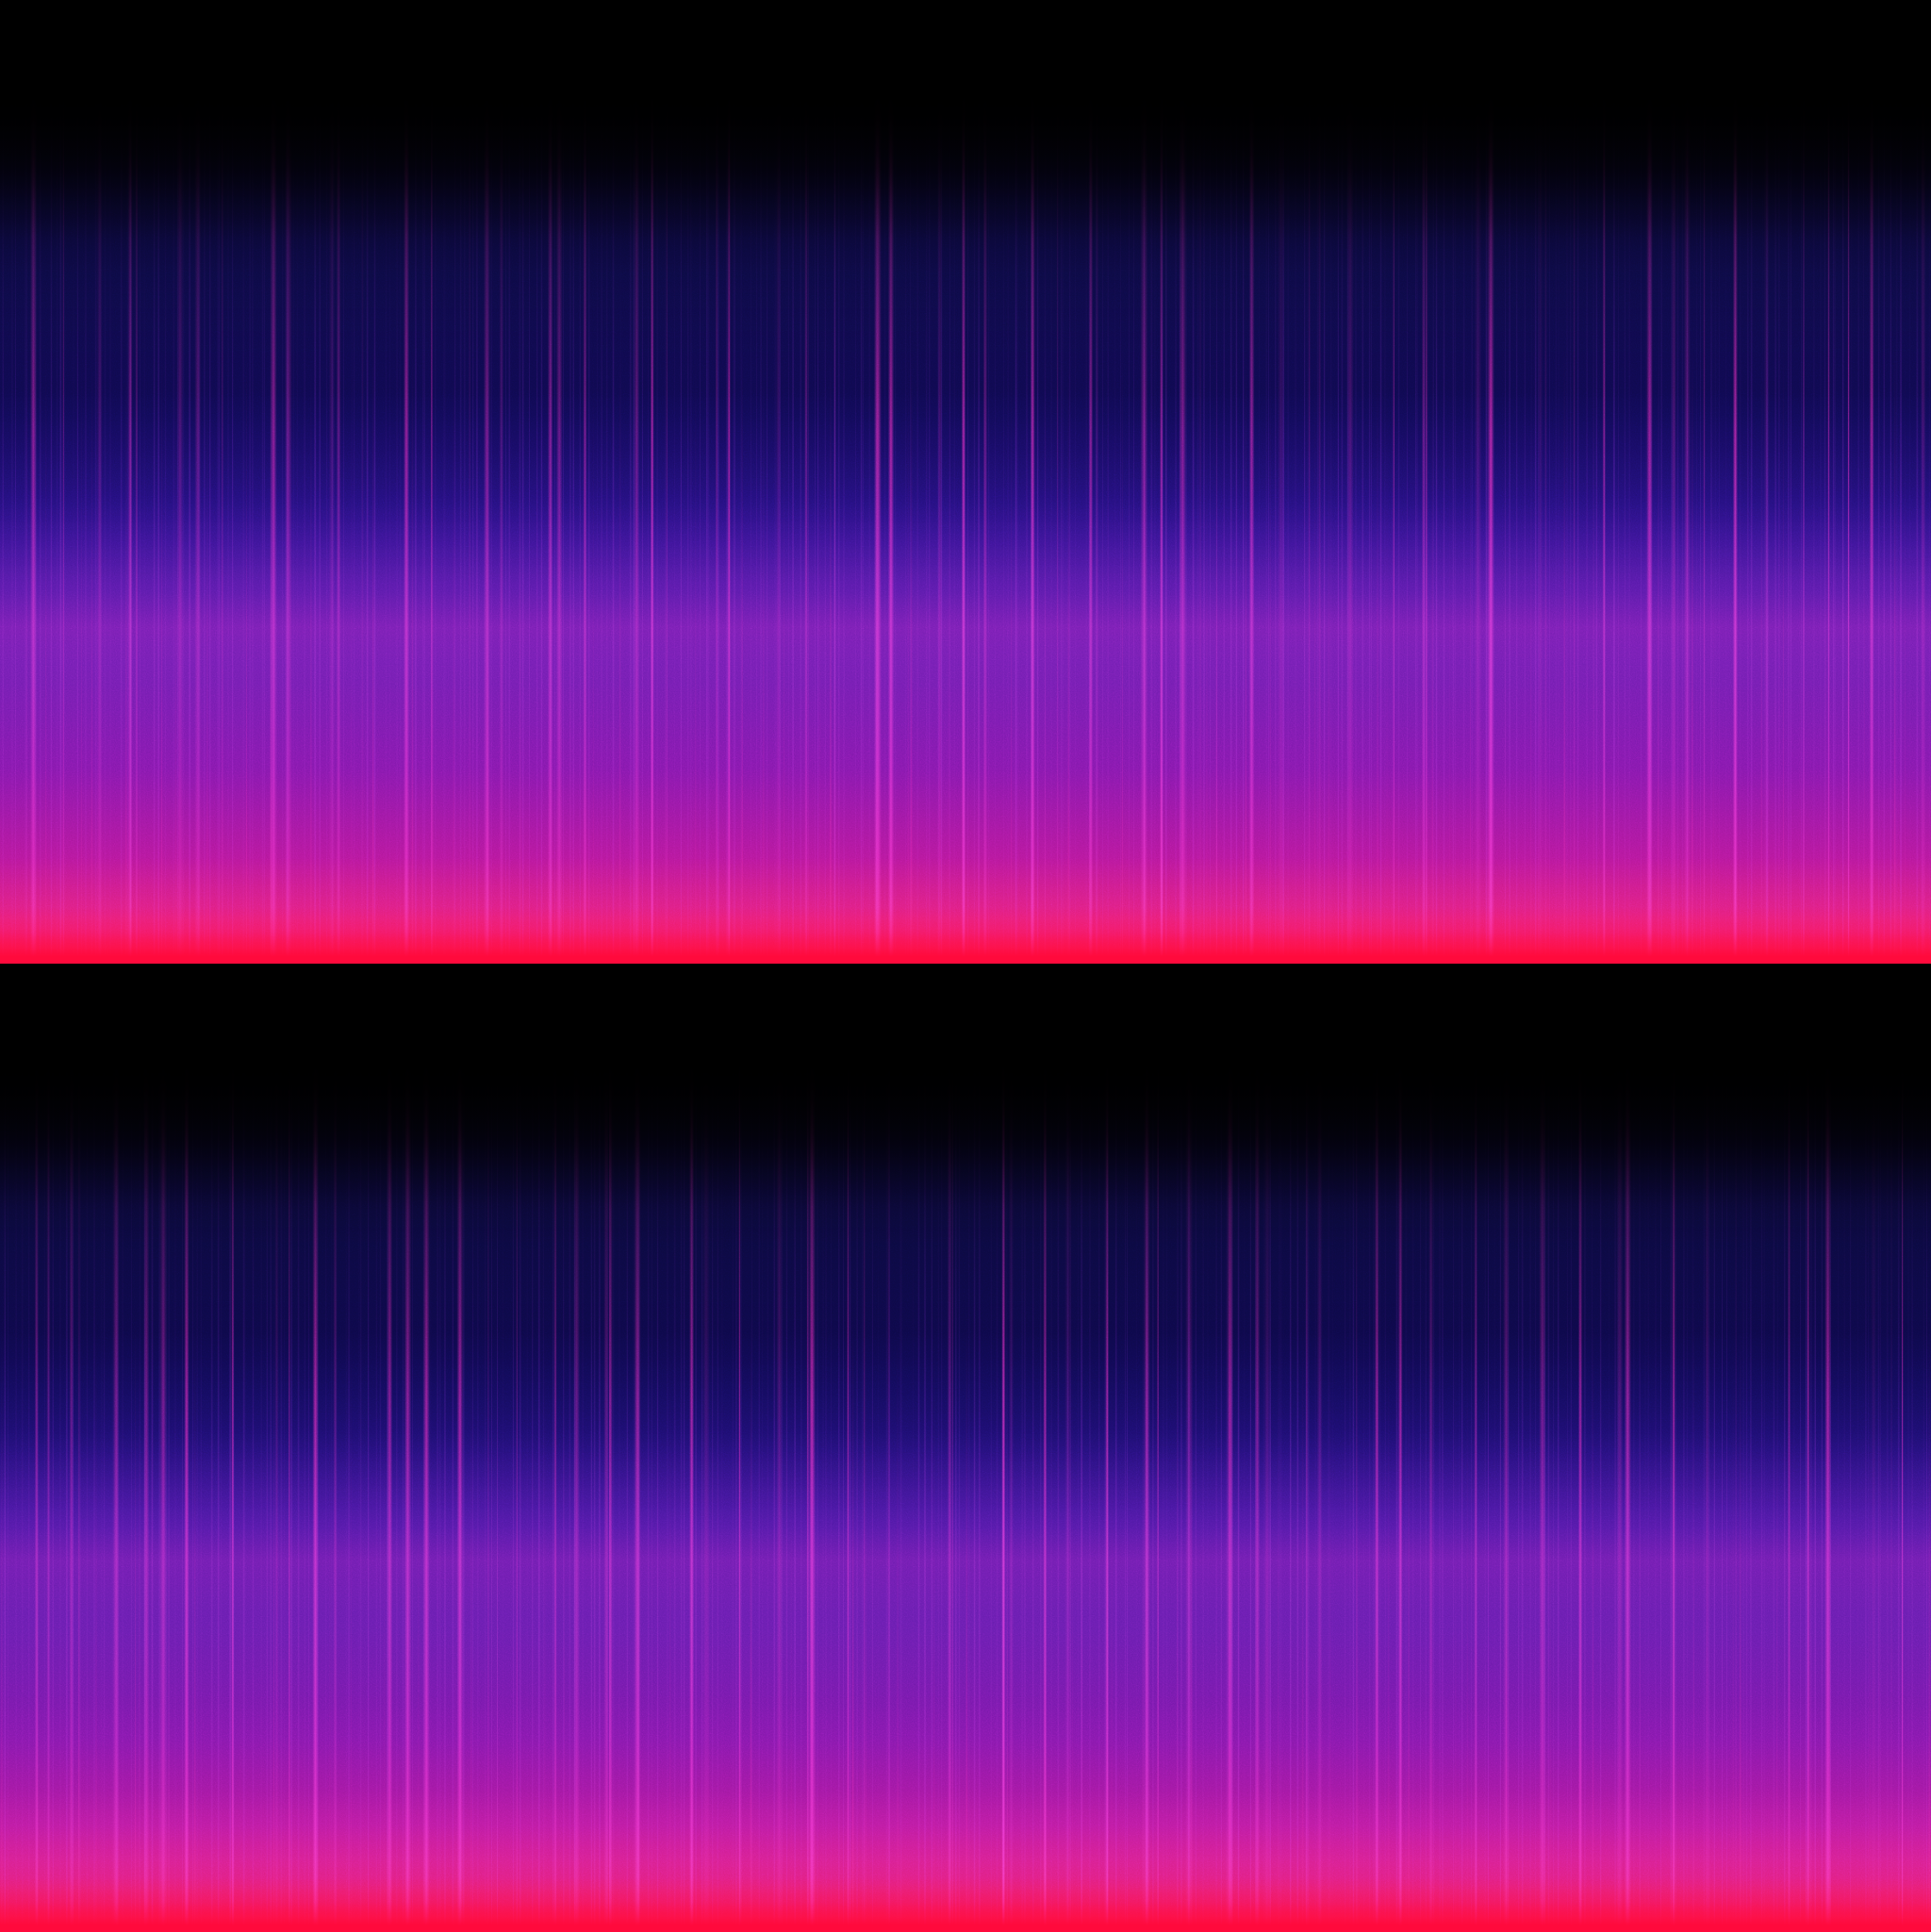 This screenshot has height=1932, width=1931. Describe the element at coordinates (965, 1006) in the screenshot. I see `panel-separator-gap` at that location.